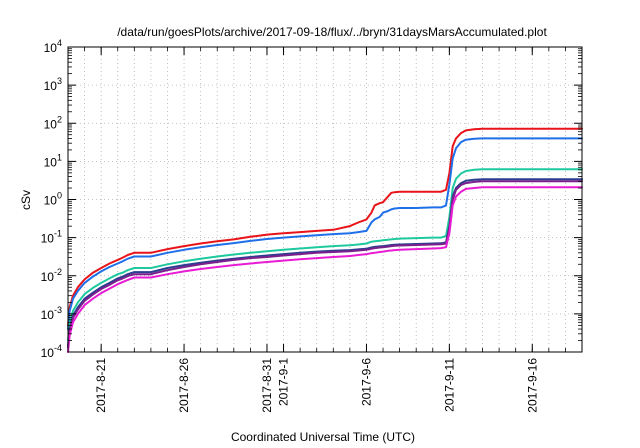 The height and width of the screenshot is (448, 640). Describe the element at coordinates (58, 234) in the screenshot. I see `y-tick-exponent: -1` at that location.